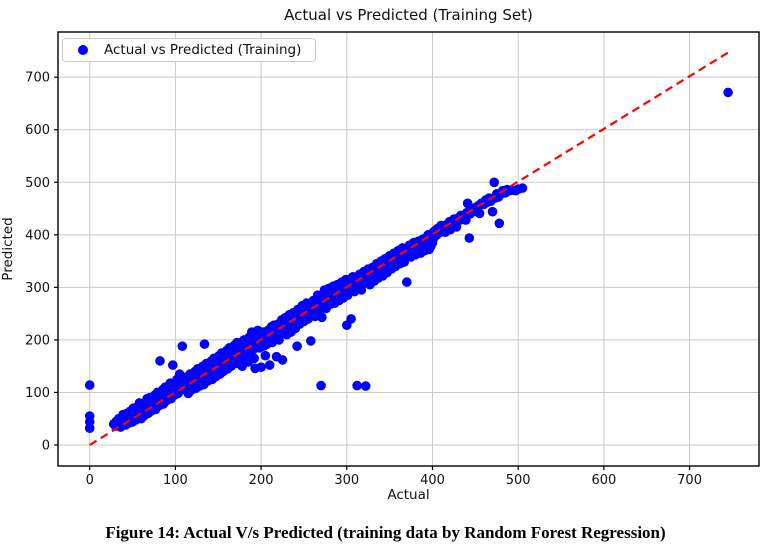 The height and width of the screenshot is (557, 771). I want to click on x-axis-label: Actual, so click(408, 495).